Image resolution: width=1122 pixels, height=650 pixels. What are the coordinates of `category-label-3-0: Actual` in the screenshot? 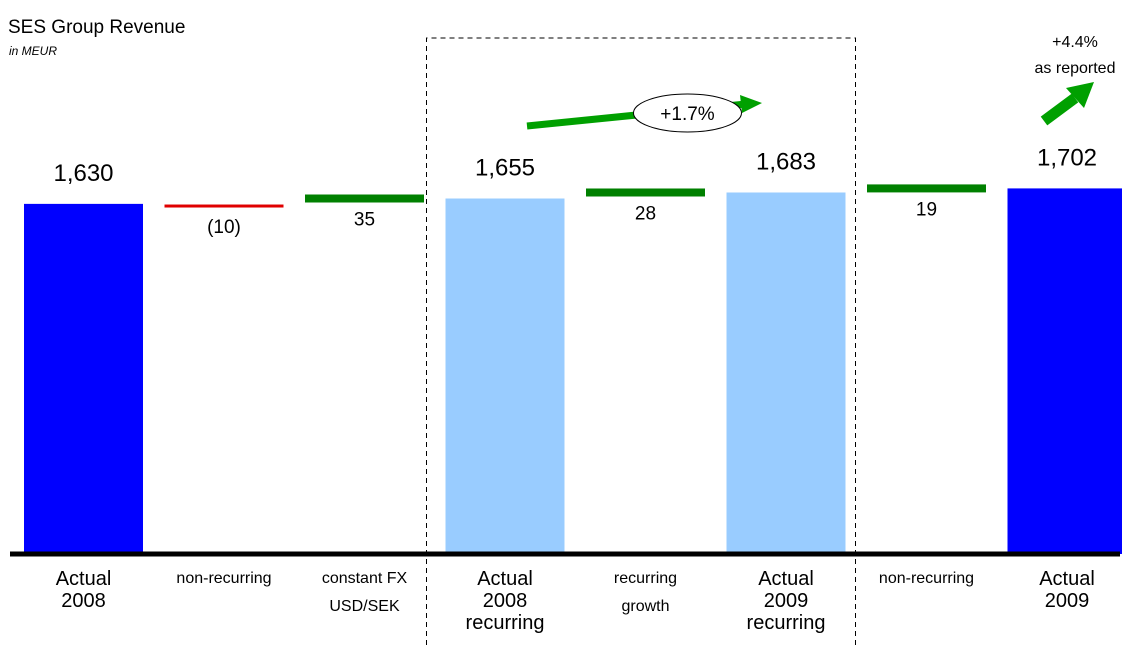 It's located at (505, 579).